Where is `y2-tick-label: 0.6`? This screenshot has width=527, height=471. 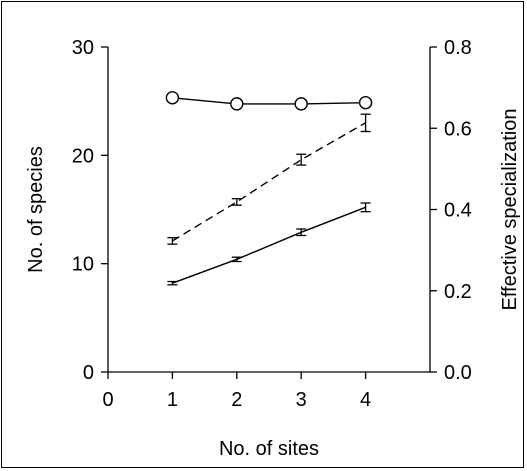
y2-tick-label: 0.6 is located at coordinates (458, 129).